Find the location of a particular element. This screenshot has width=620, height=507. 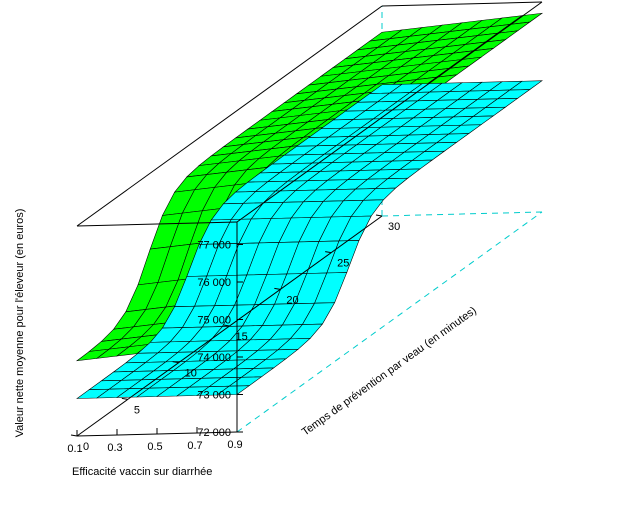

x-tick-label: 0.7 is located at coordinates (194, 446).